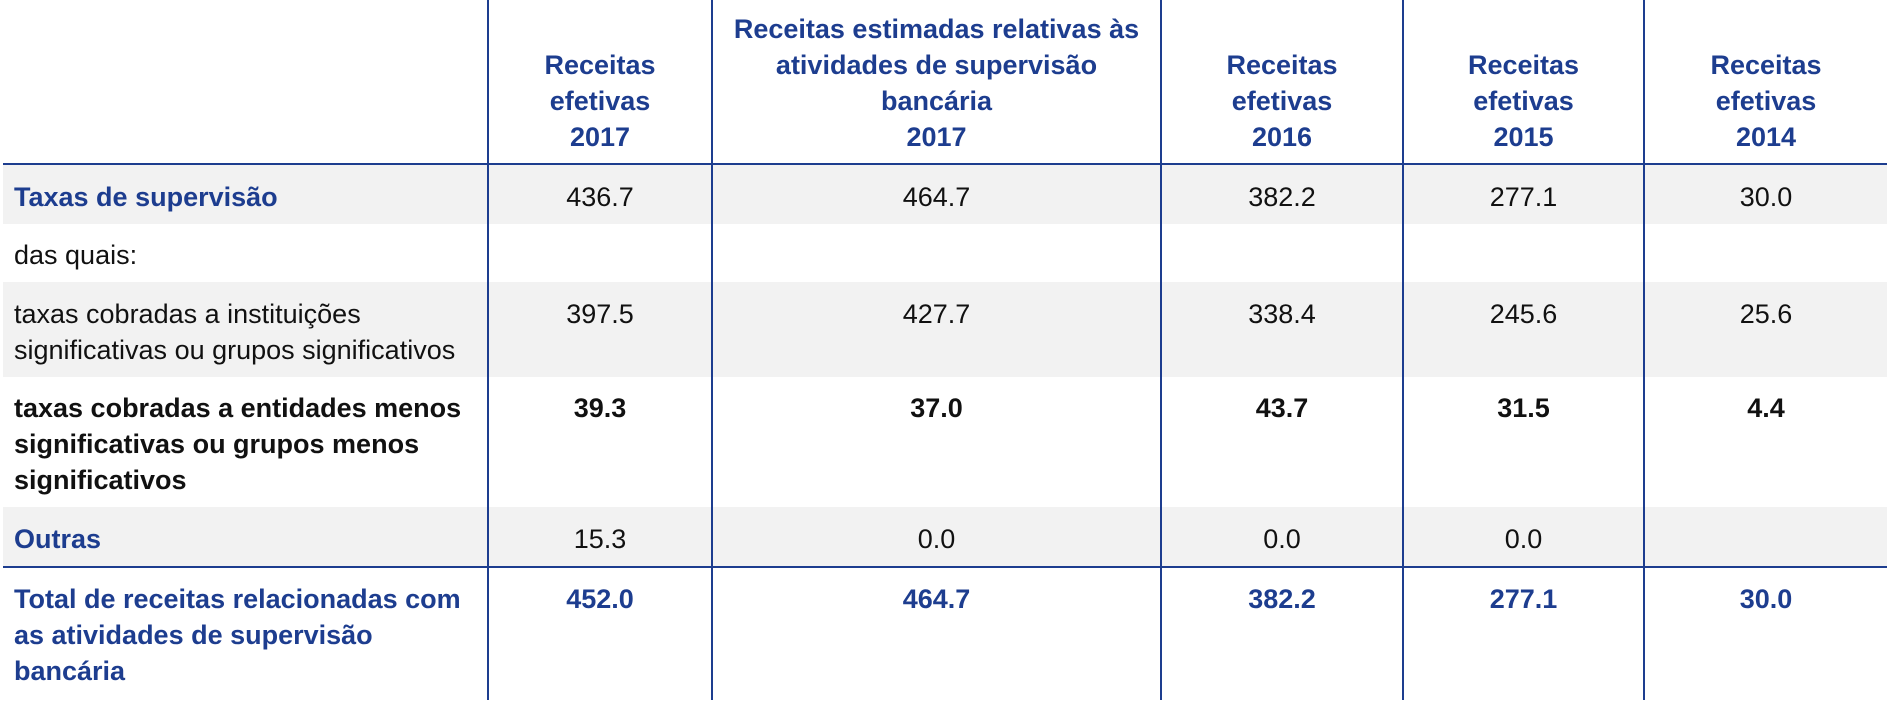 This screenshot has width=1890, height=702. Describe the element at coordinates (599, 194) in the screenshot. I see `table-cell: 436.7` at that location.